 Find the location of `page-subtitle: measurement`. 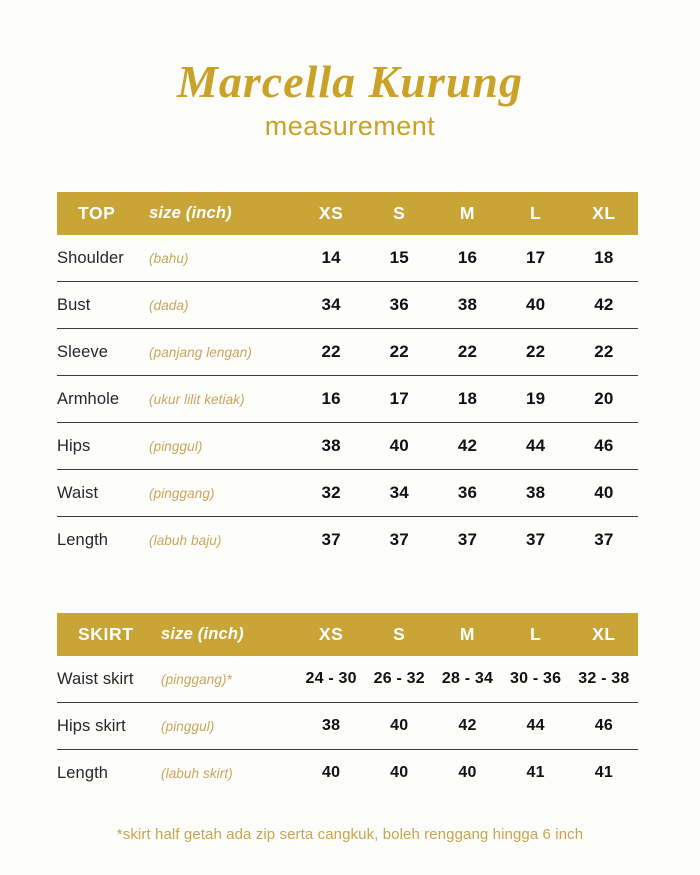

page-subtitle: measurement is located at coordinates (350, 126).